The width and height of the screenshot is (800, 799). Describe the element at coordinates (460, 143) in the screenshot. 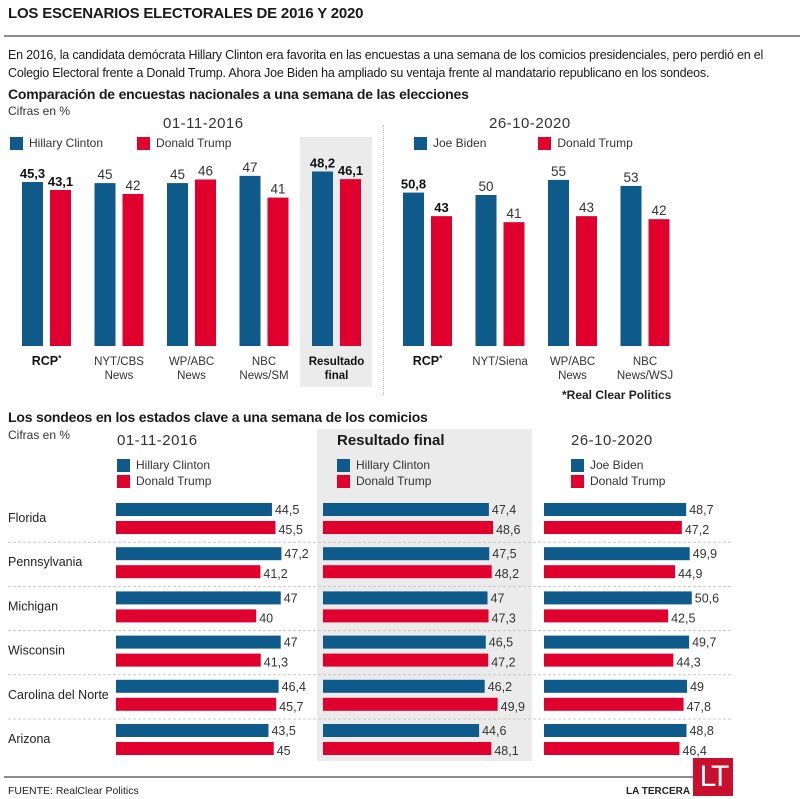

I see `legend-label-biden: Joe Biden` at that location.